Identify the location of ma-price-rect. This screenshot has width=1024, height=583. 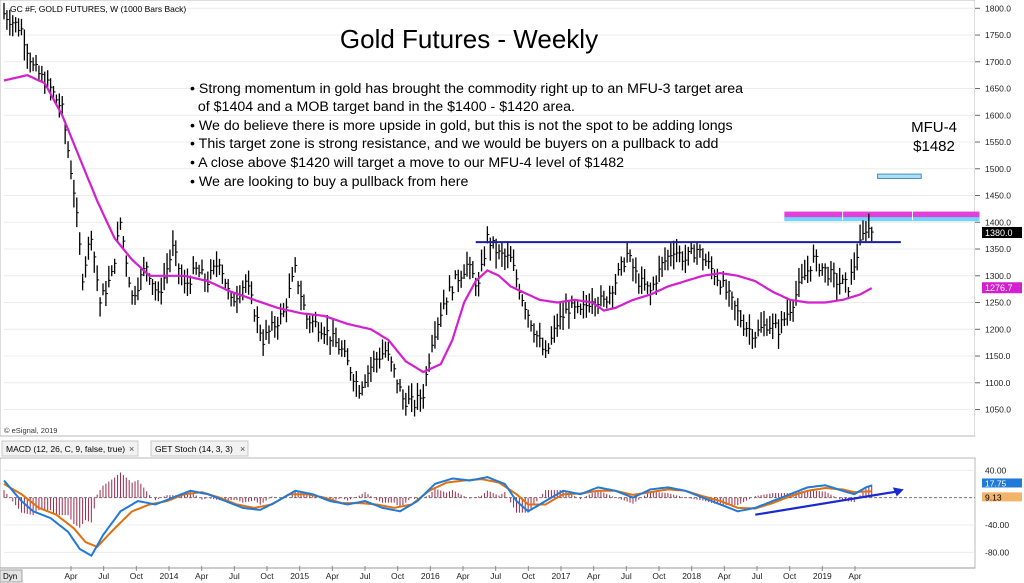
(1002, 288).